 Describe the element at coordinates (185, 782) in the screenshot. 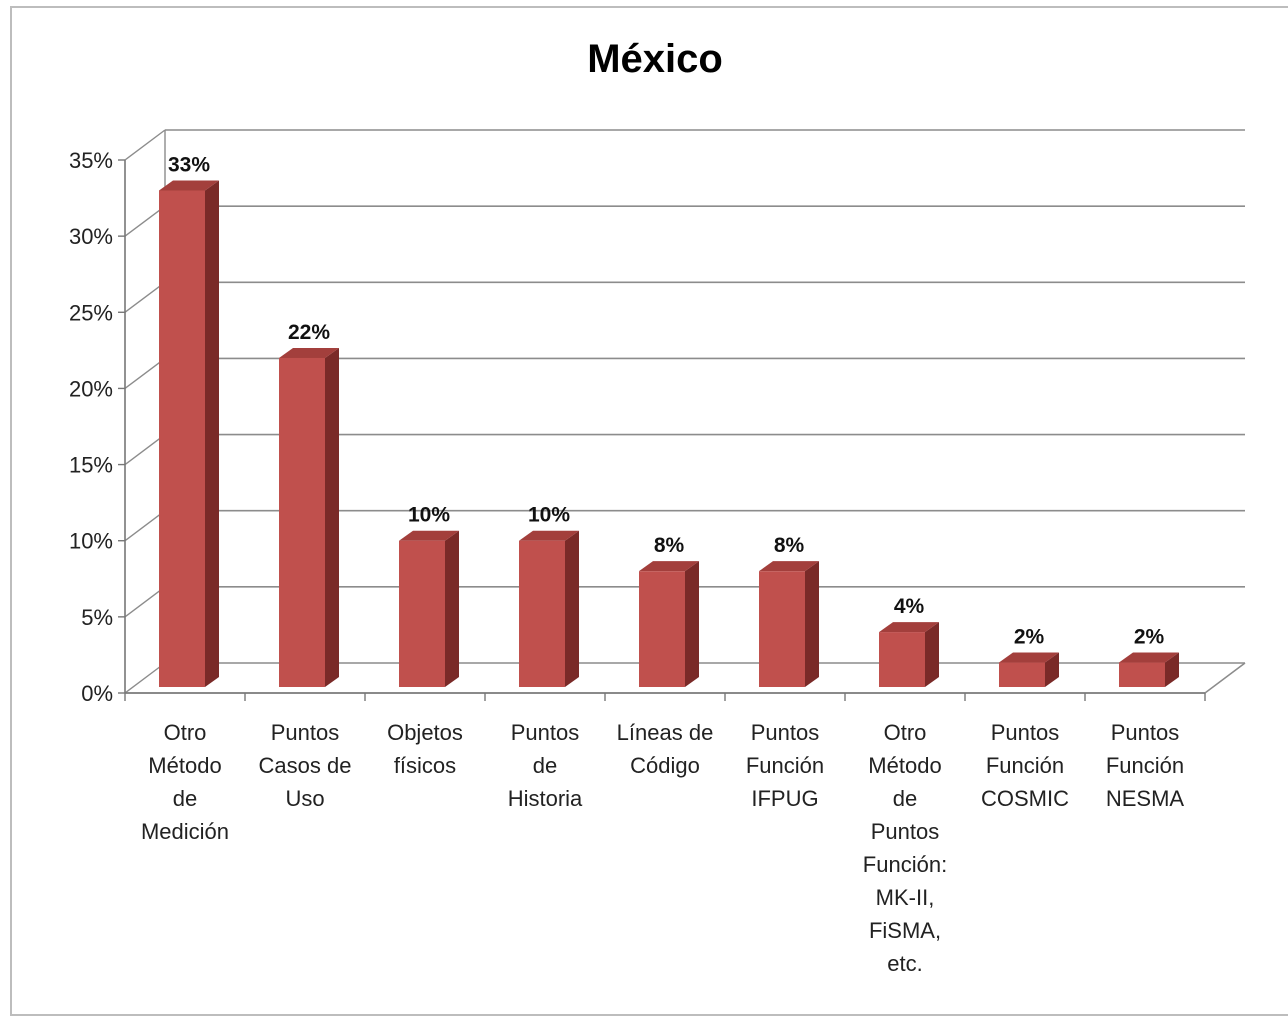

I see `category-label: Otro Método de Medición` at that location.